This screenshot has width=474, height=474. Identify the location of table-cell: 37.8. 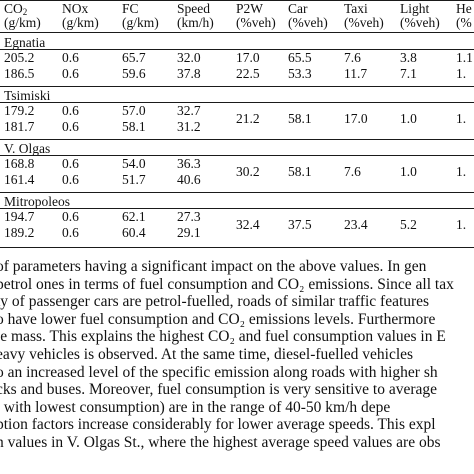
(189, 73).